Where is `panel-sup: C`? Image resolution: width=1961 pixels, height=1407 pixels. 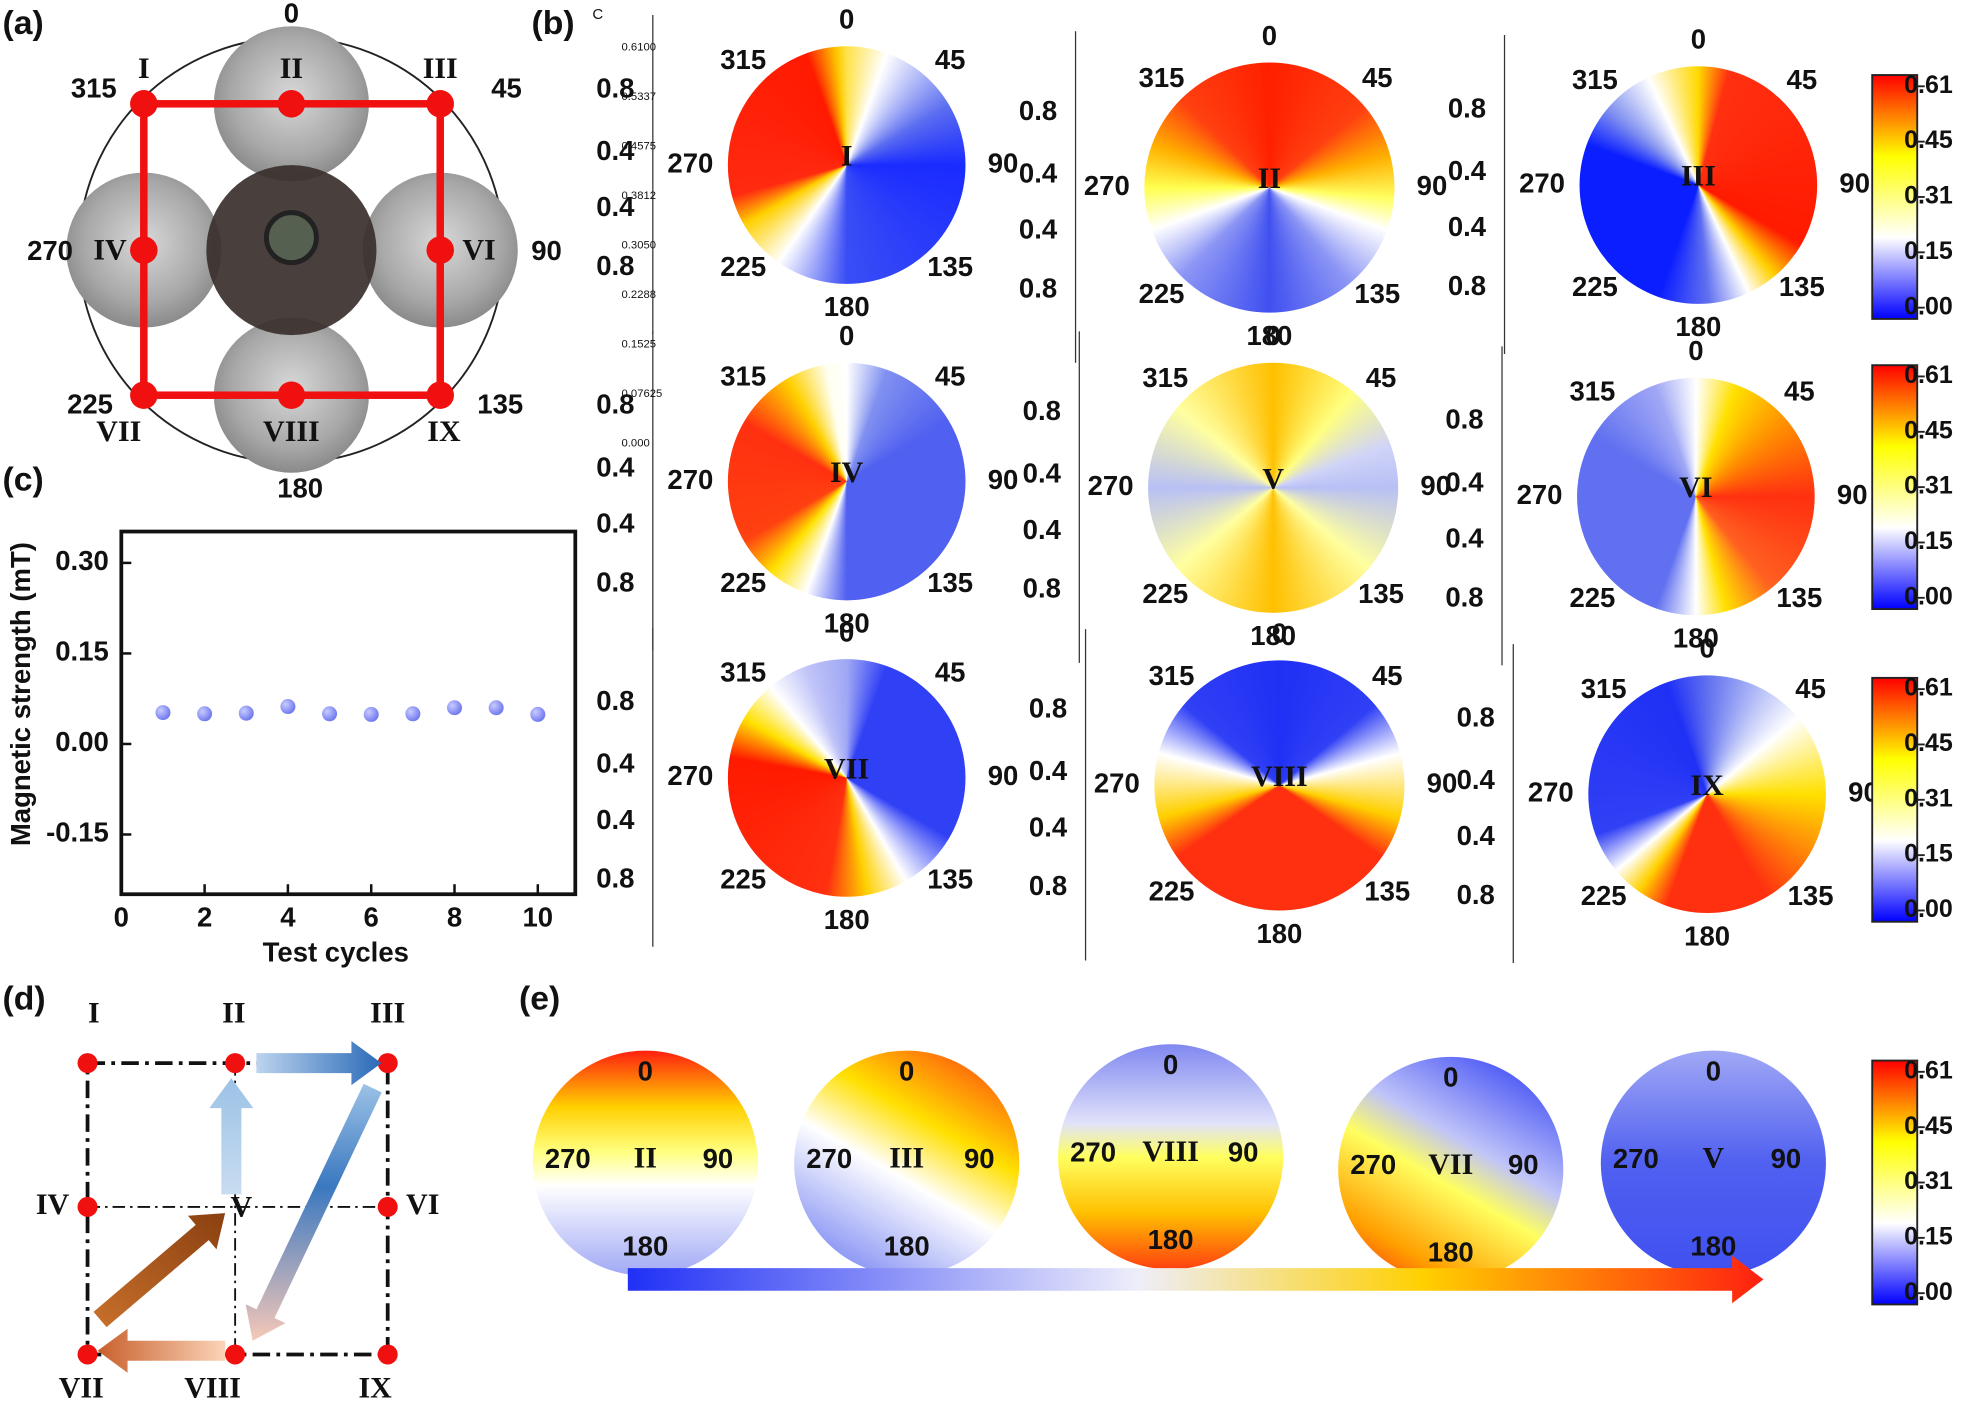
panel-sup: C is located at coordinates (597, 14).